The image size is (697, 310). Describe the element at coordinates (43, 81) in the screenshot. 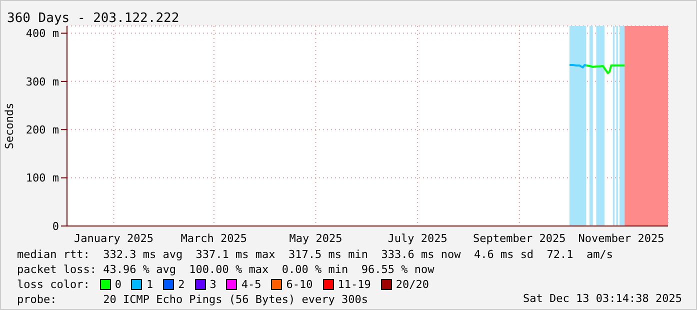

I see `y-tick-label: 300 m` at that location.